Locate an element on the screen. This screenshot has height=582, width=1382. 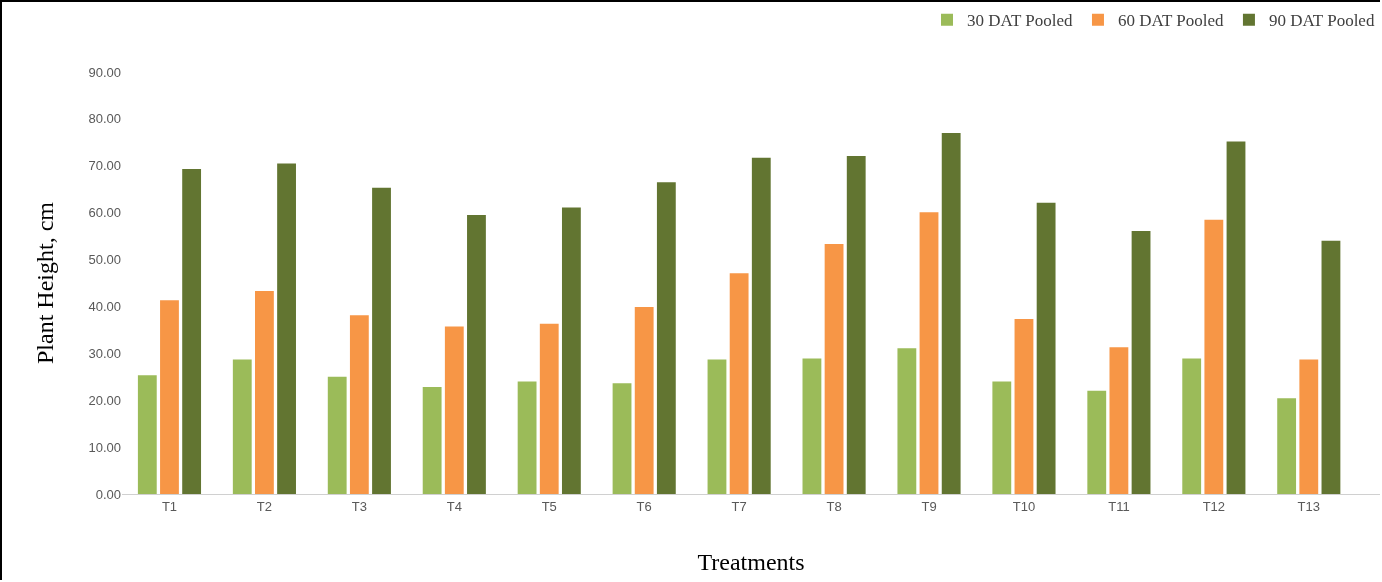
x-tick-label: T13 is located at coordinates (1308, 506).